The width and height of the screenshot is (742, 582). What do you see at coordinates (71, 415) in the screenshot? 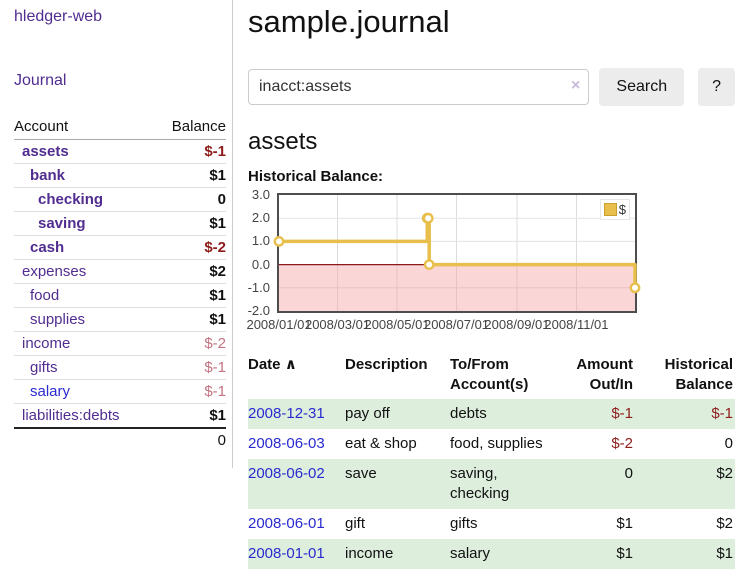
I see `account-link: liabilities:debts` at bounding box center [71, 415].